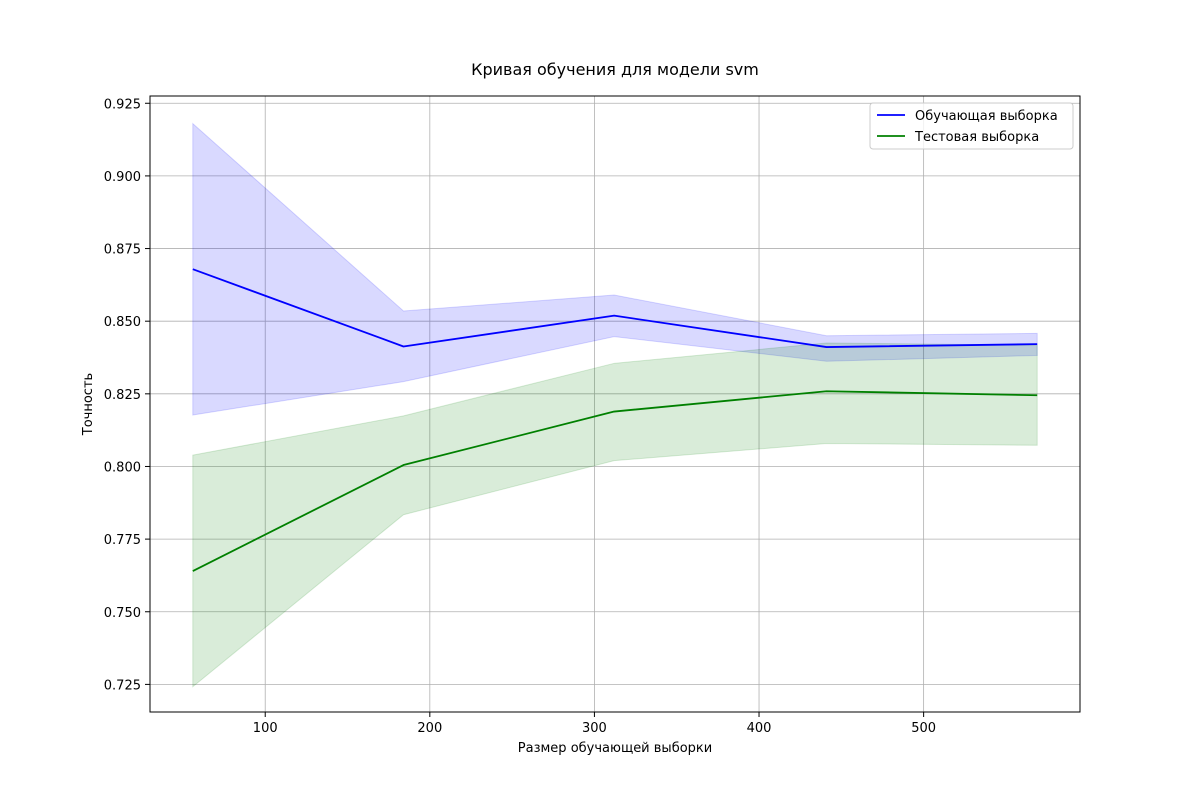  What do you see at coordinates (122, 104) in the screenshot?
I see `y-tick-label: 0.925` at bounding box center [122, 104].